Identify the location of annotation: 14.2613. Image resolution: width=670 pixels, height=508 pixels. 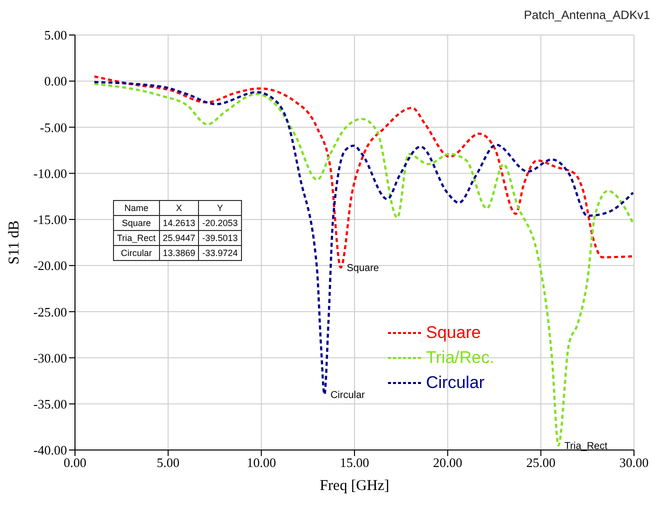
(179, 223).